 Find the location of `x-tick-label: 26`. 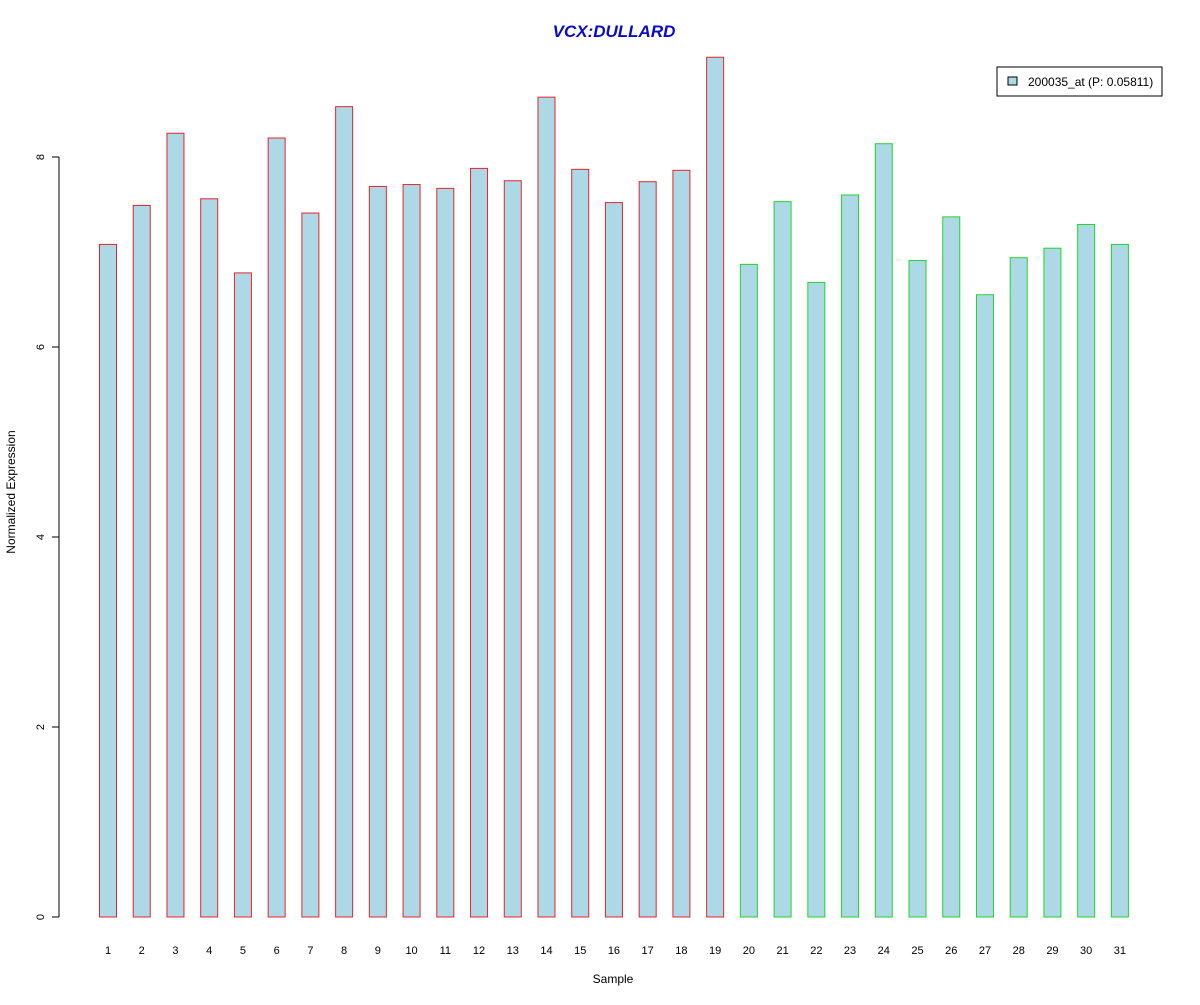

x-tick-label: 26 is located at coordinates (951, 951).